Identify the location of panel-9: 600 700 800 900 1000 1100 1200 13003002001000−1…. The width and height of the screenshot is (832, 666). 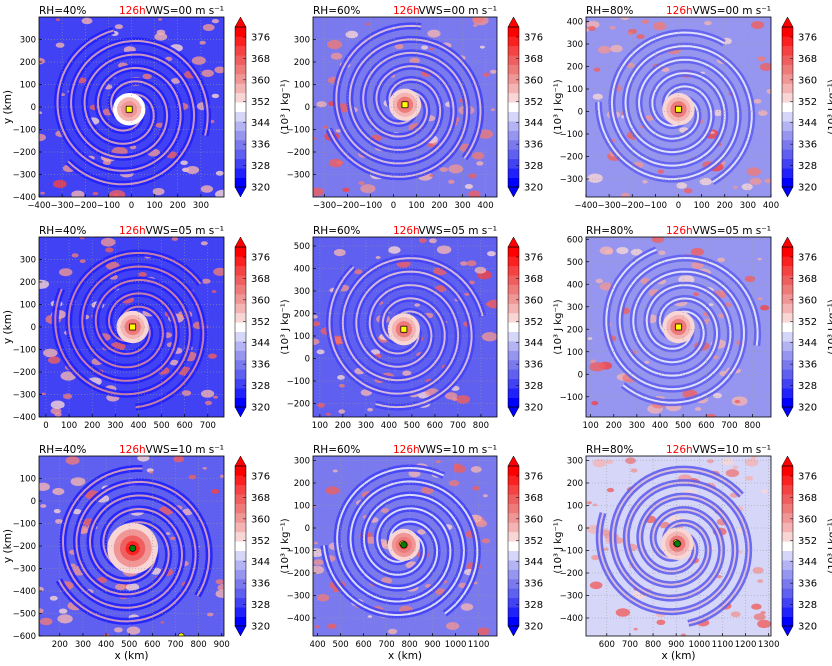
(696, 553).